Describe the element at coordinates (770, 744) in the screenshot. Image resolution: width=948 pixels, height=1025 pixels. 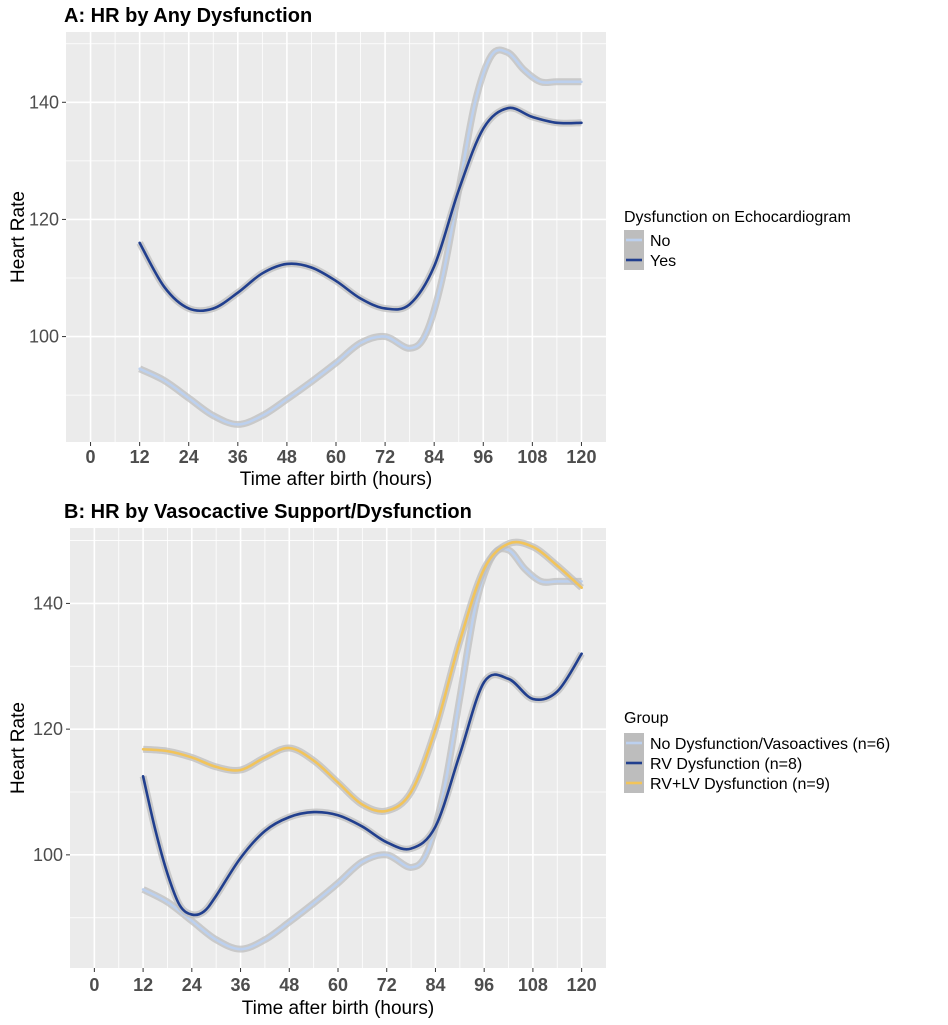
I see `legend-label: No Dysfunction/Vasoactives (n=6)` at that location.